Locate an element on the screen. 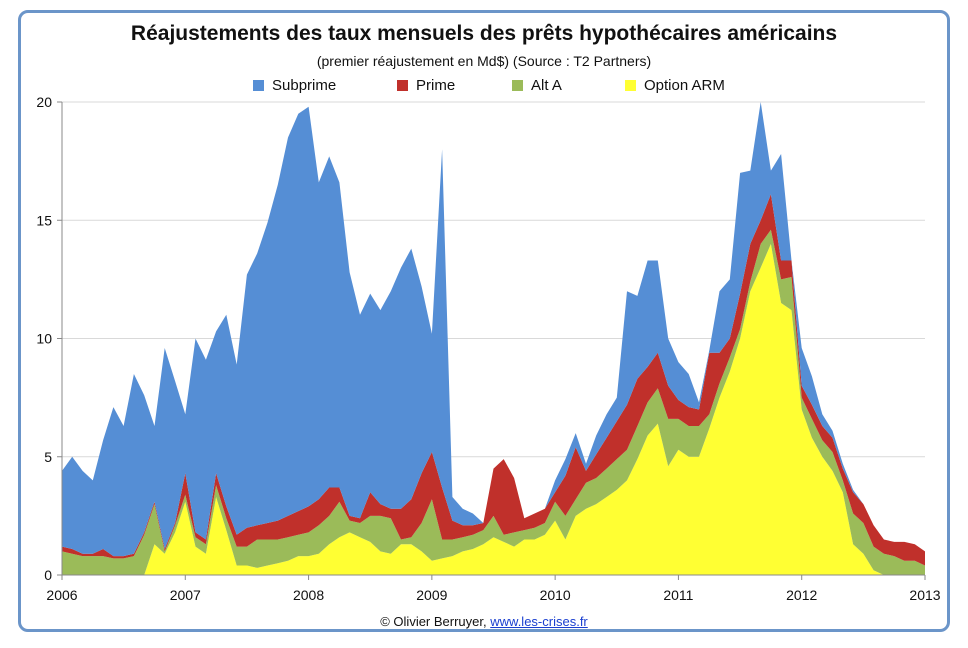  x-tick-label-2010: 2010 is located at coordinates (555, 595).